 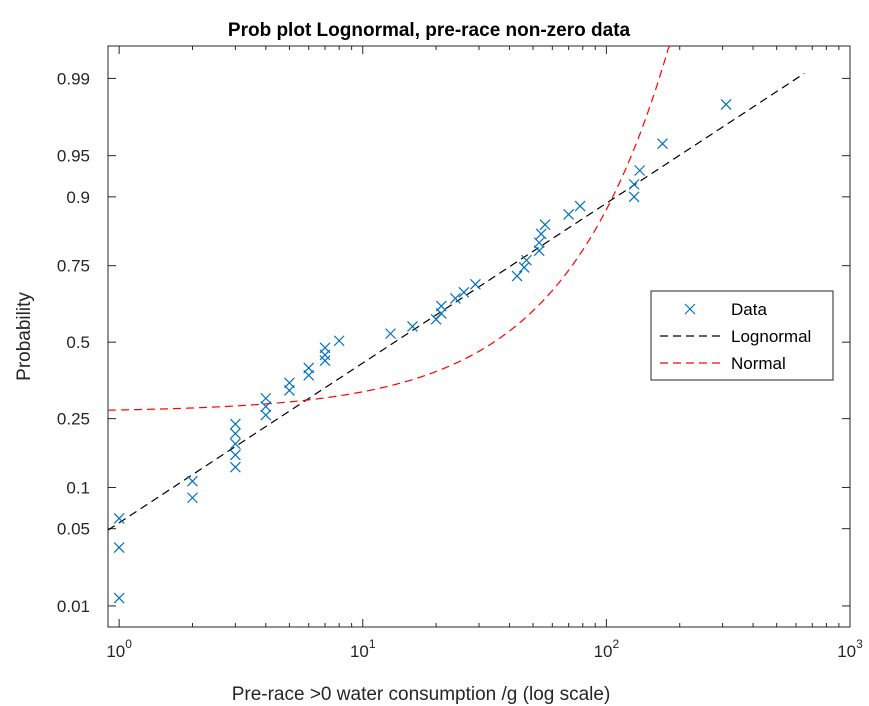 I want to click on y-tick-label: 0.01, so click(x=73, y=606).